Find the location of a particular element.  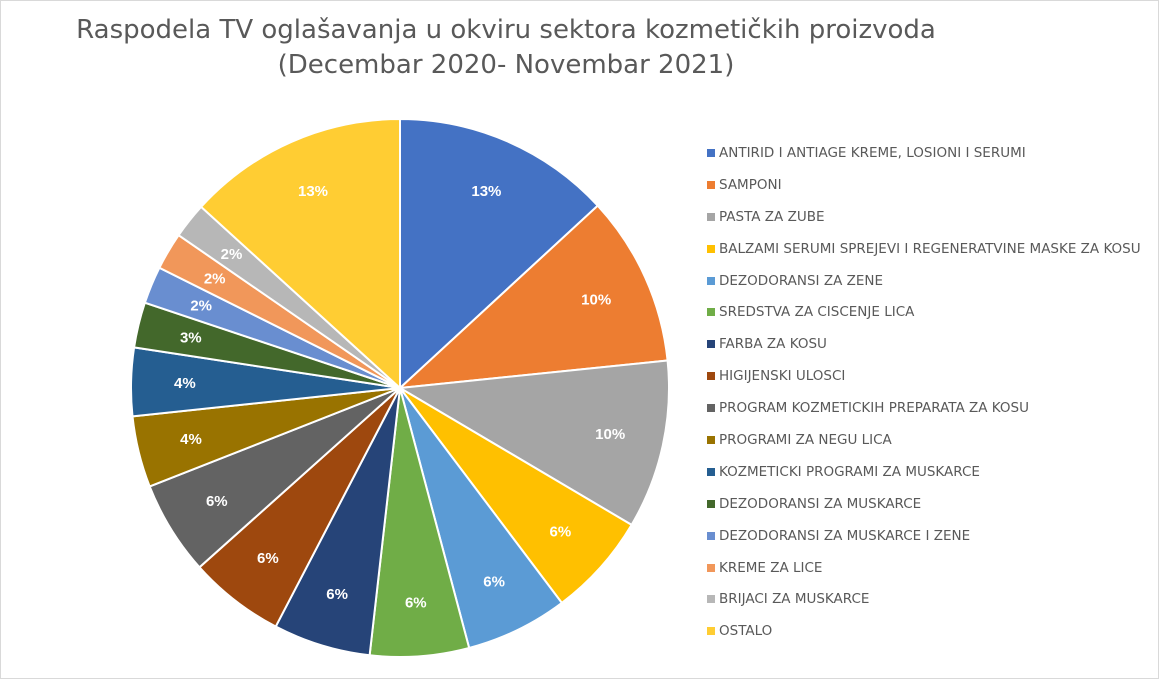

legend-label: KREME ZA LICE is located at coordinates (771, 567).